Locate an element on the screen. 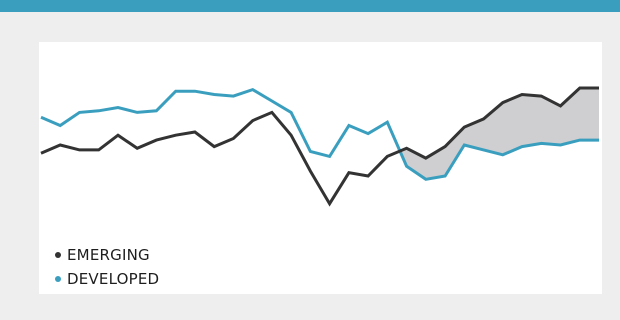 The image size is (620, 320). legend-item-emerging: EMERGING is located at coordinates (107, 255).